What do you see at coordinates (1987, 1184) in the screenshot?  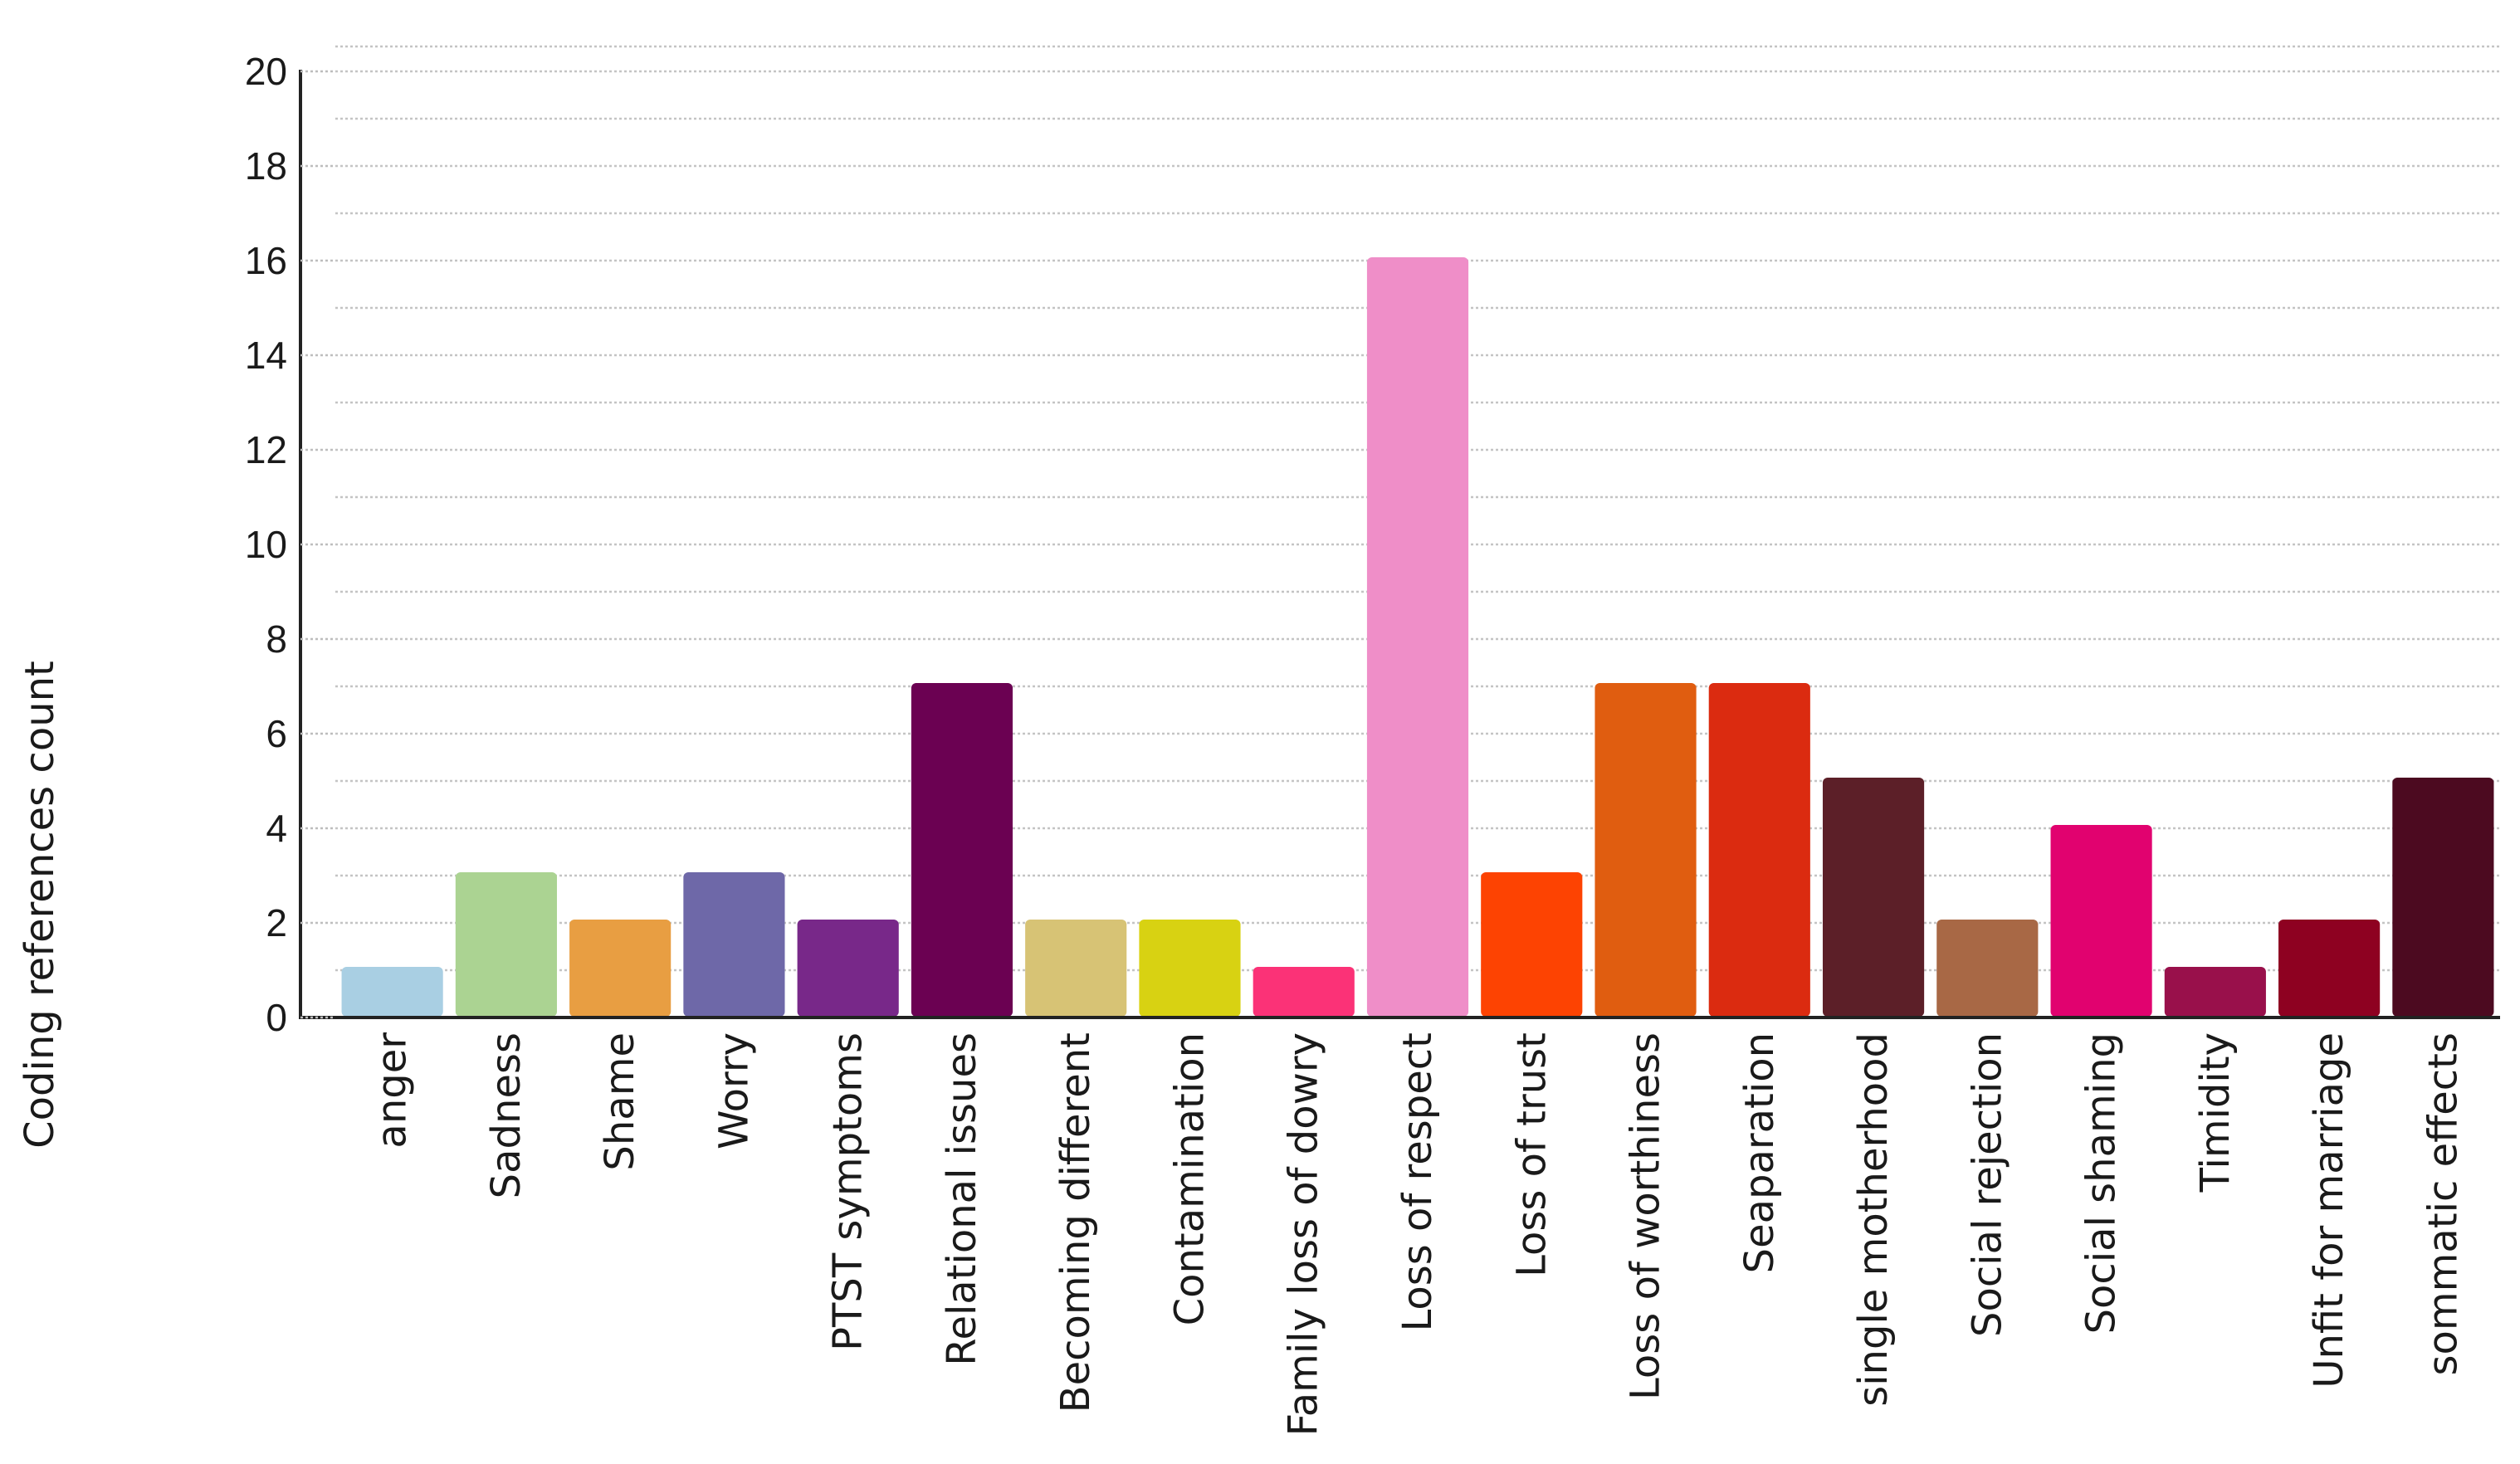 I see `x-tick-label: Social rejection` at bounding box center [1987, 1184].